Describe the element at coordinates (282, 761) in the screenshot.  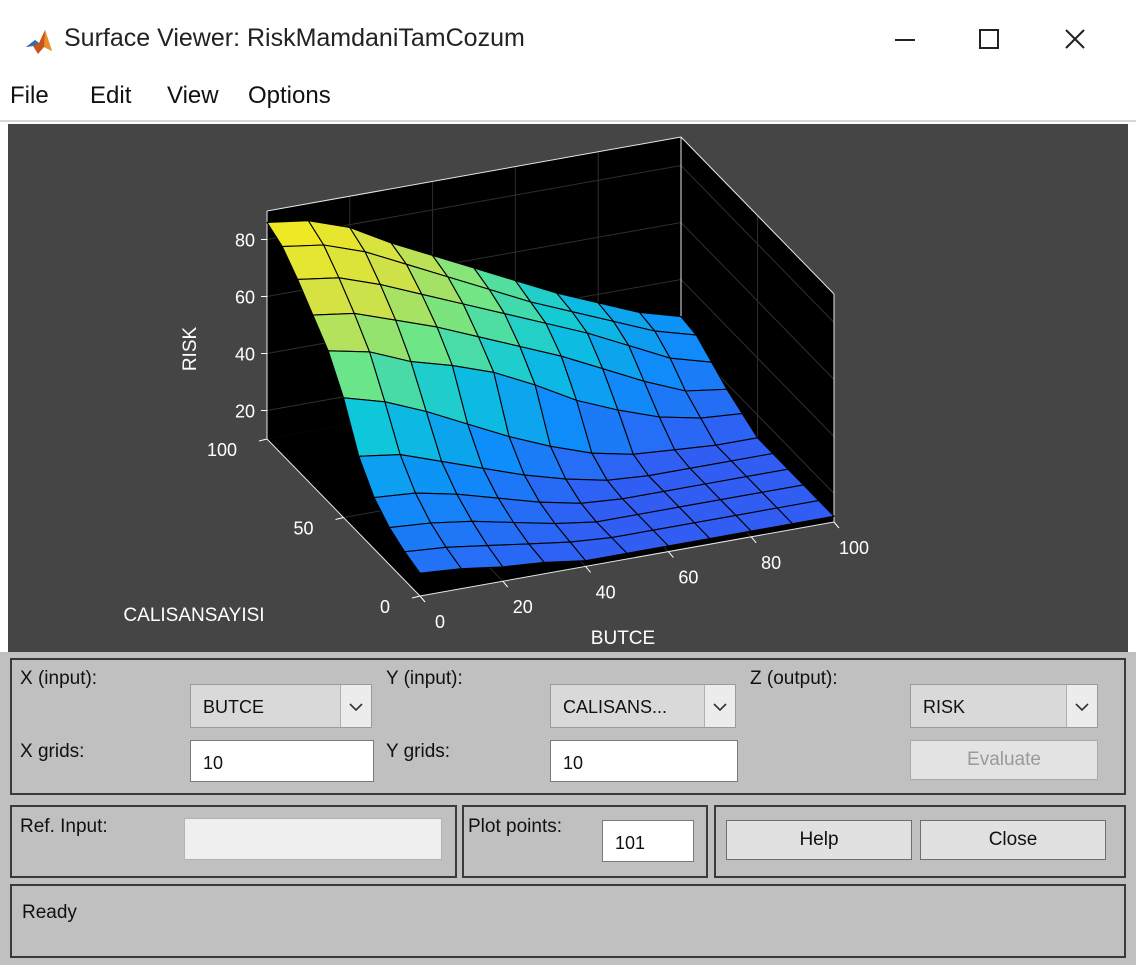
I see `x-grids-input: 10` at that location.